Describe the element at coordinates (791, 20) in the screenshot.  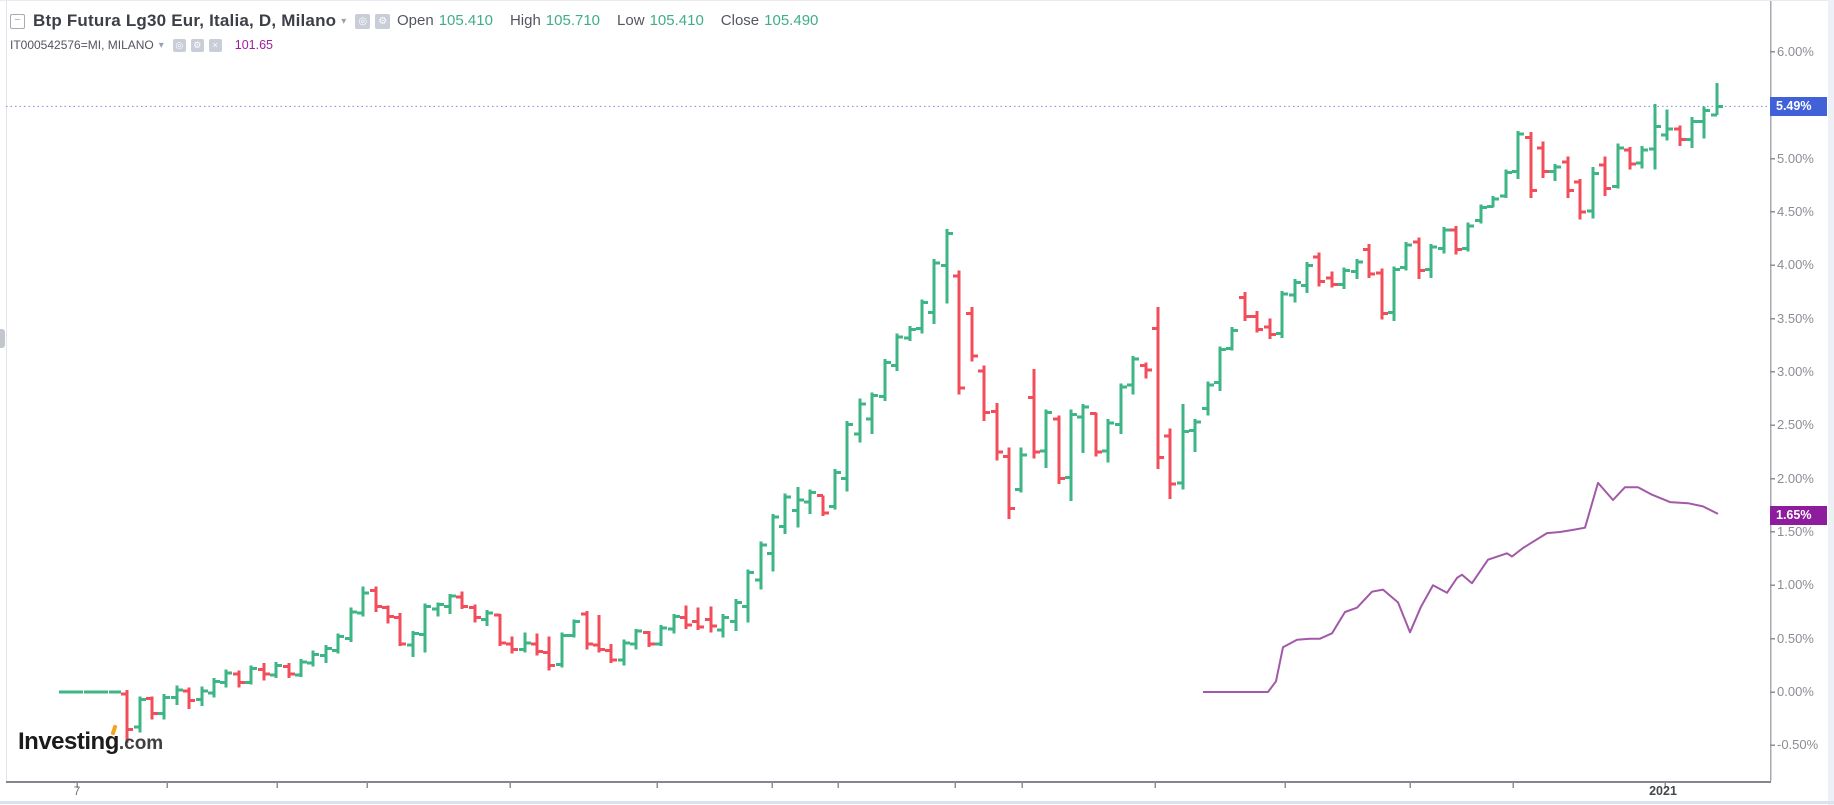
I see `close-value: 105.490` at that location.